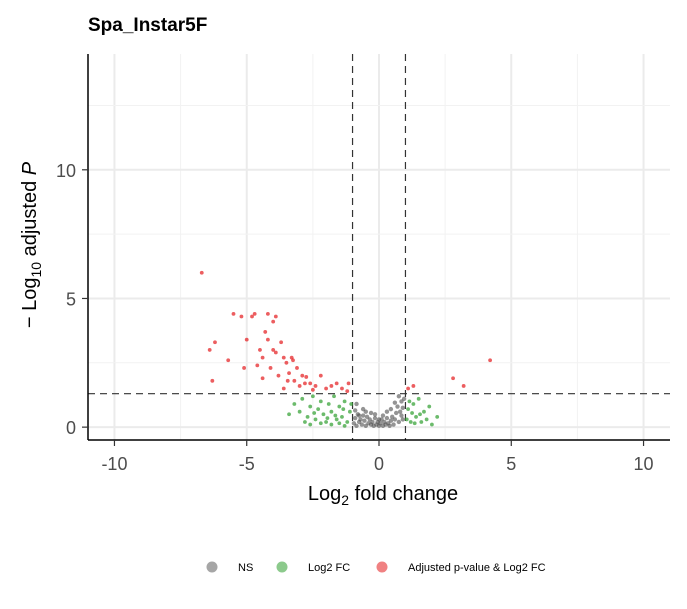 The image size is (687, 609). I want to click on x-axis-ticks: -10 -5 0 5 10, so click(377, 457).